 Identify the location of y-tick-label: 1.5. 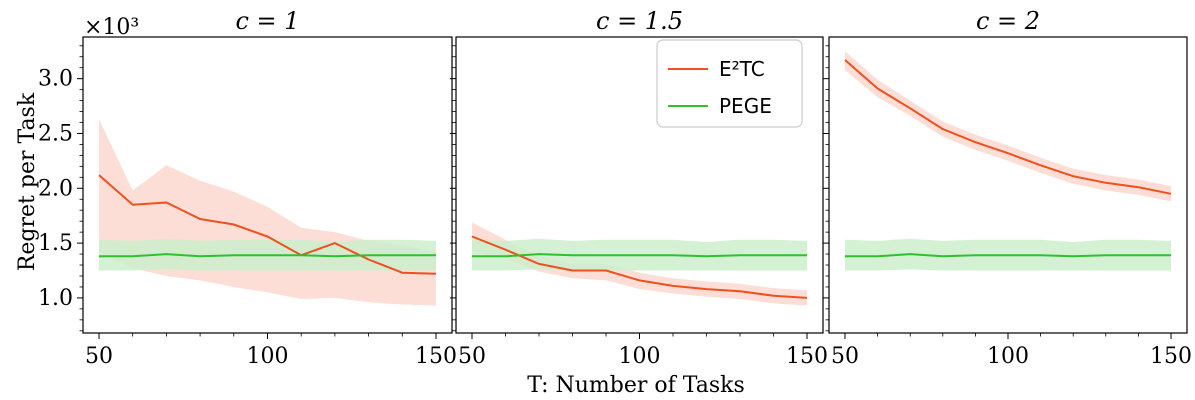
(55, 243).